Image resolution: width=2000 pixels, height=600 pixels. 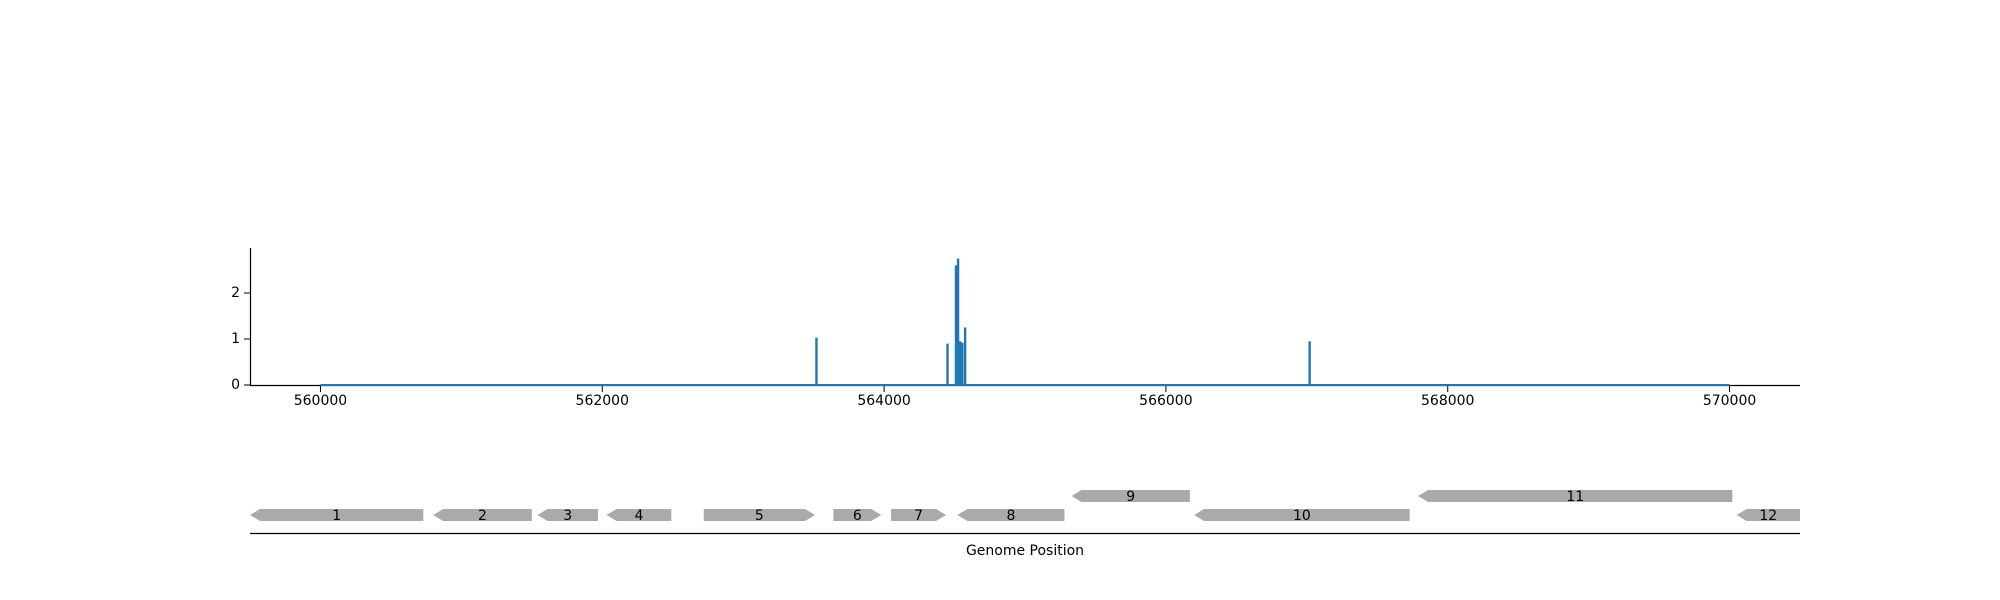 I want to click on y-tick-label: 0, so click(x=235, y=385).